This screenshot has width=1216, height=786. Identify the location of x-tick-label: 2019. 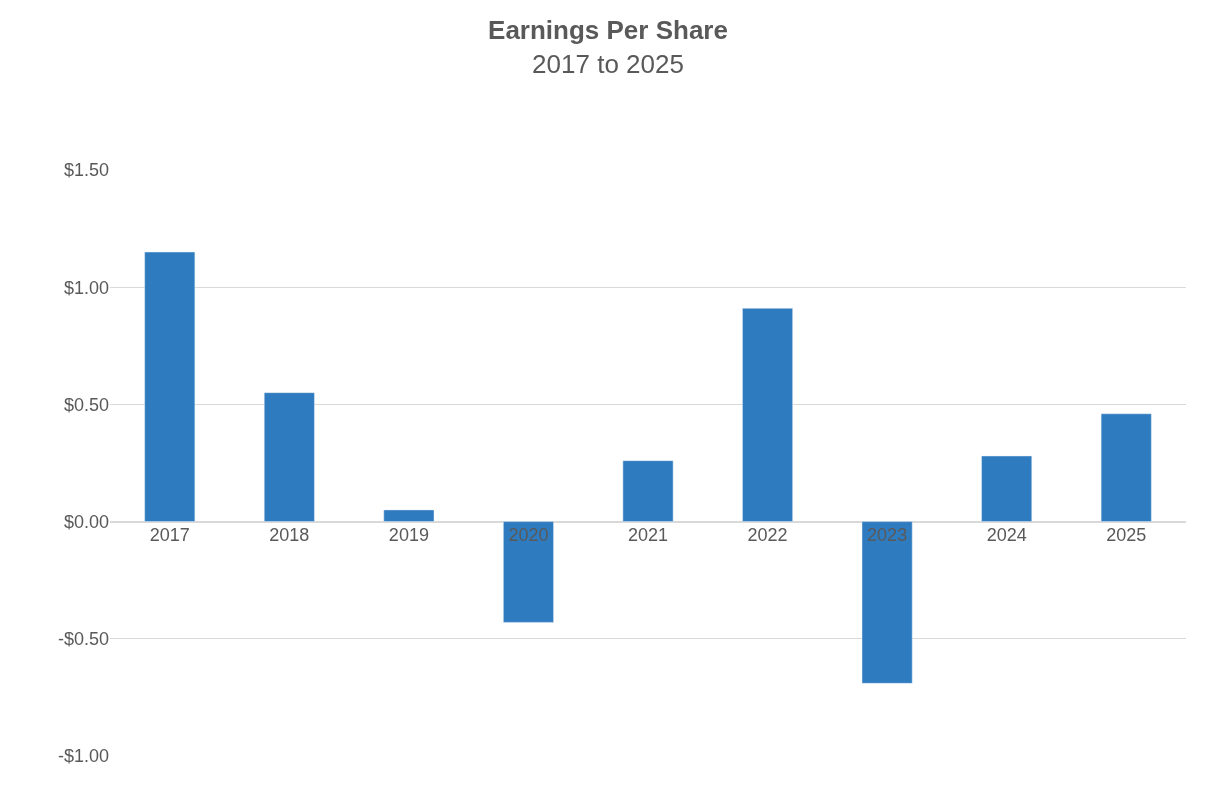
(408, 534).